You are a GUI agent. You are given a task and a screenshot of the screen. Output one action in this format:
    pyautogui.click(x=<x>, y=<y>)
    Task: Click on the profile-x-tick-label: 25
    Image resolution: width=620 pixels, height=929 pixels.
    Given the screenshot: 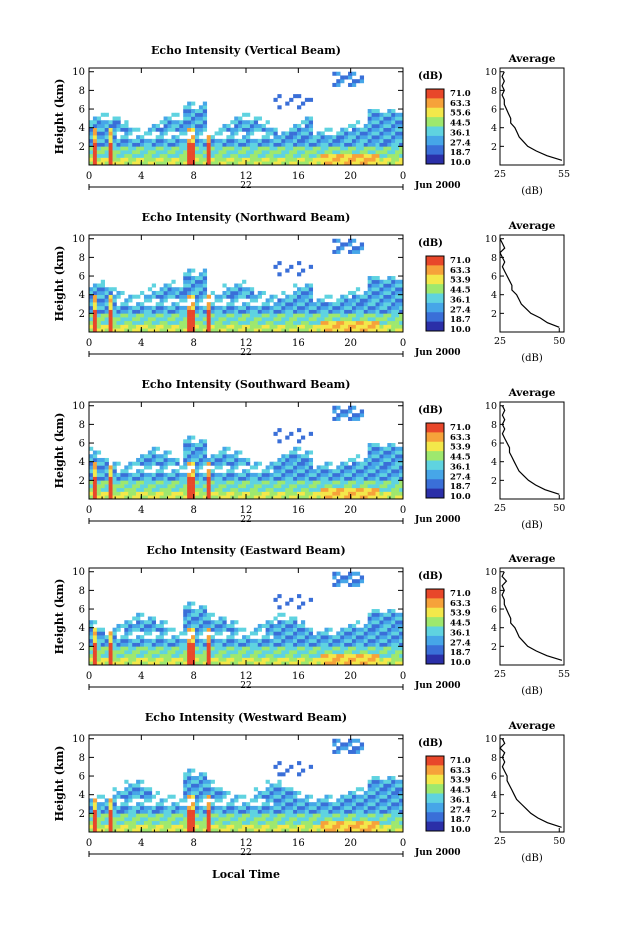 What is the action you would take?
    pyautogui.click(x=500, y=174)
    